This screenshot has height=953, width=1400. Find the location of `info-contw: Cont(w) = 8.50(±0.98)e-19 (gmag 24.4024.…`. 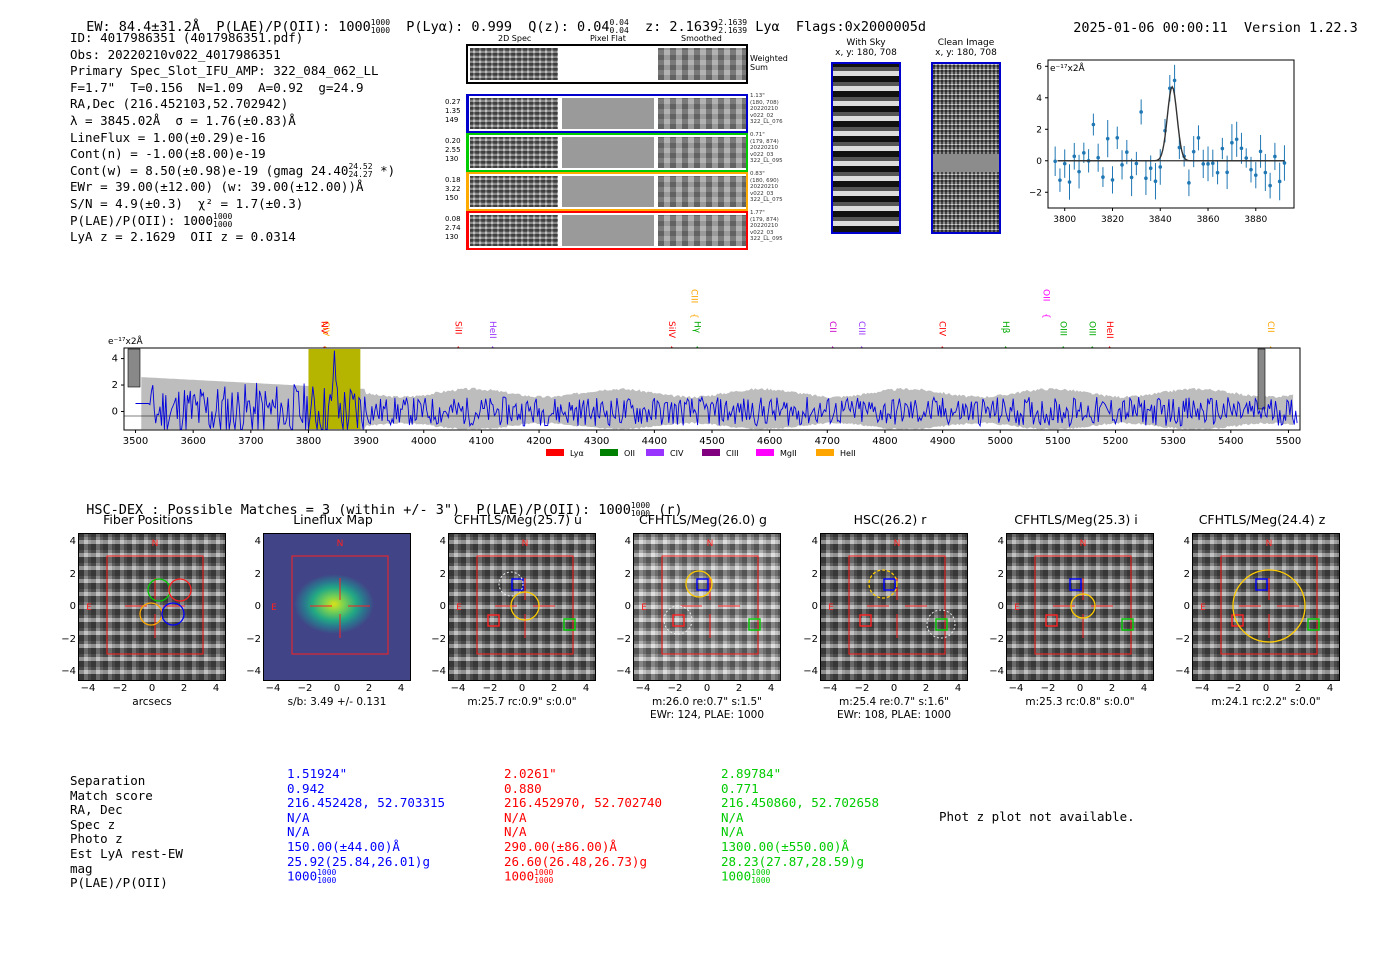

info-contw: Cont(w) = 8.50(±0.98)e-19 (gmag 24.4024.… is located at coordinates (233, 171).